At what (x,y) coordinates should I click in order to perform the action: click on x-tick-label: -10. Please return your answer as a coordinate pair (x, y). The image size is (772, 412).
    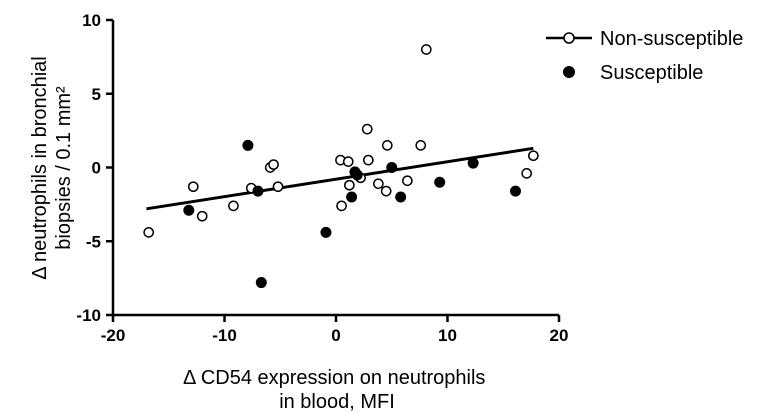
    Looking at the image, I should click on (224, 335).